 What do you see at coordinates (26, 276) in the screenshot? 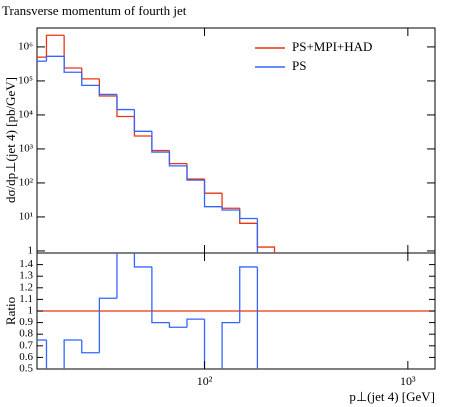
I see `ratio-tick-label: 1.3` at bounding box center [26, 276].